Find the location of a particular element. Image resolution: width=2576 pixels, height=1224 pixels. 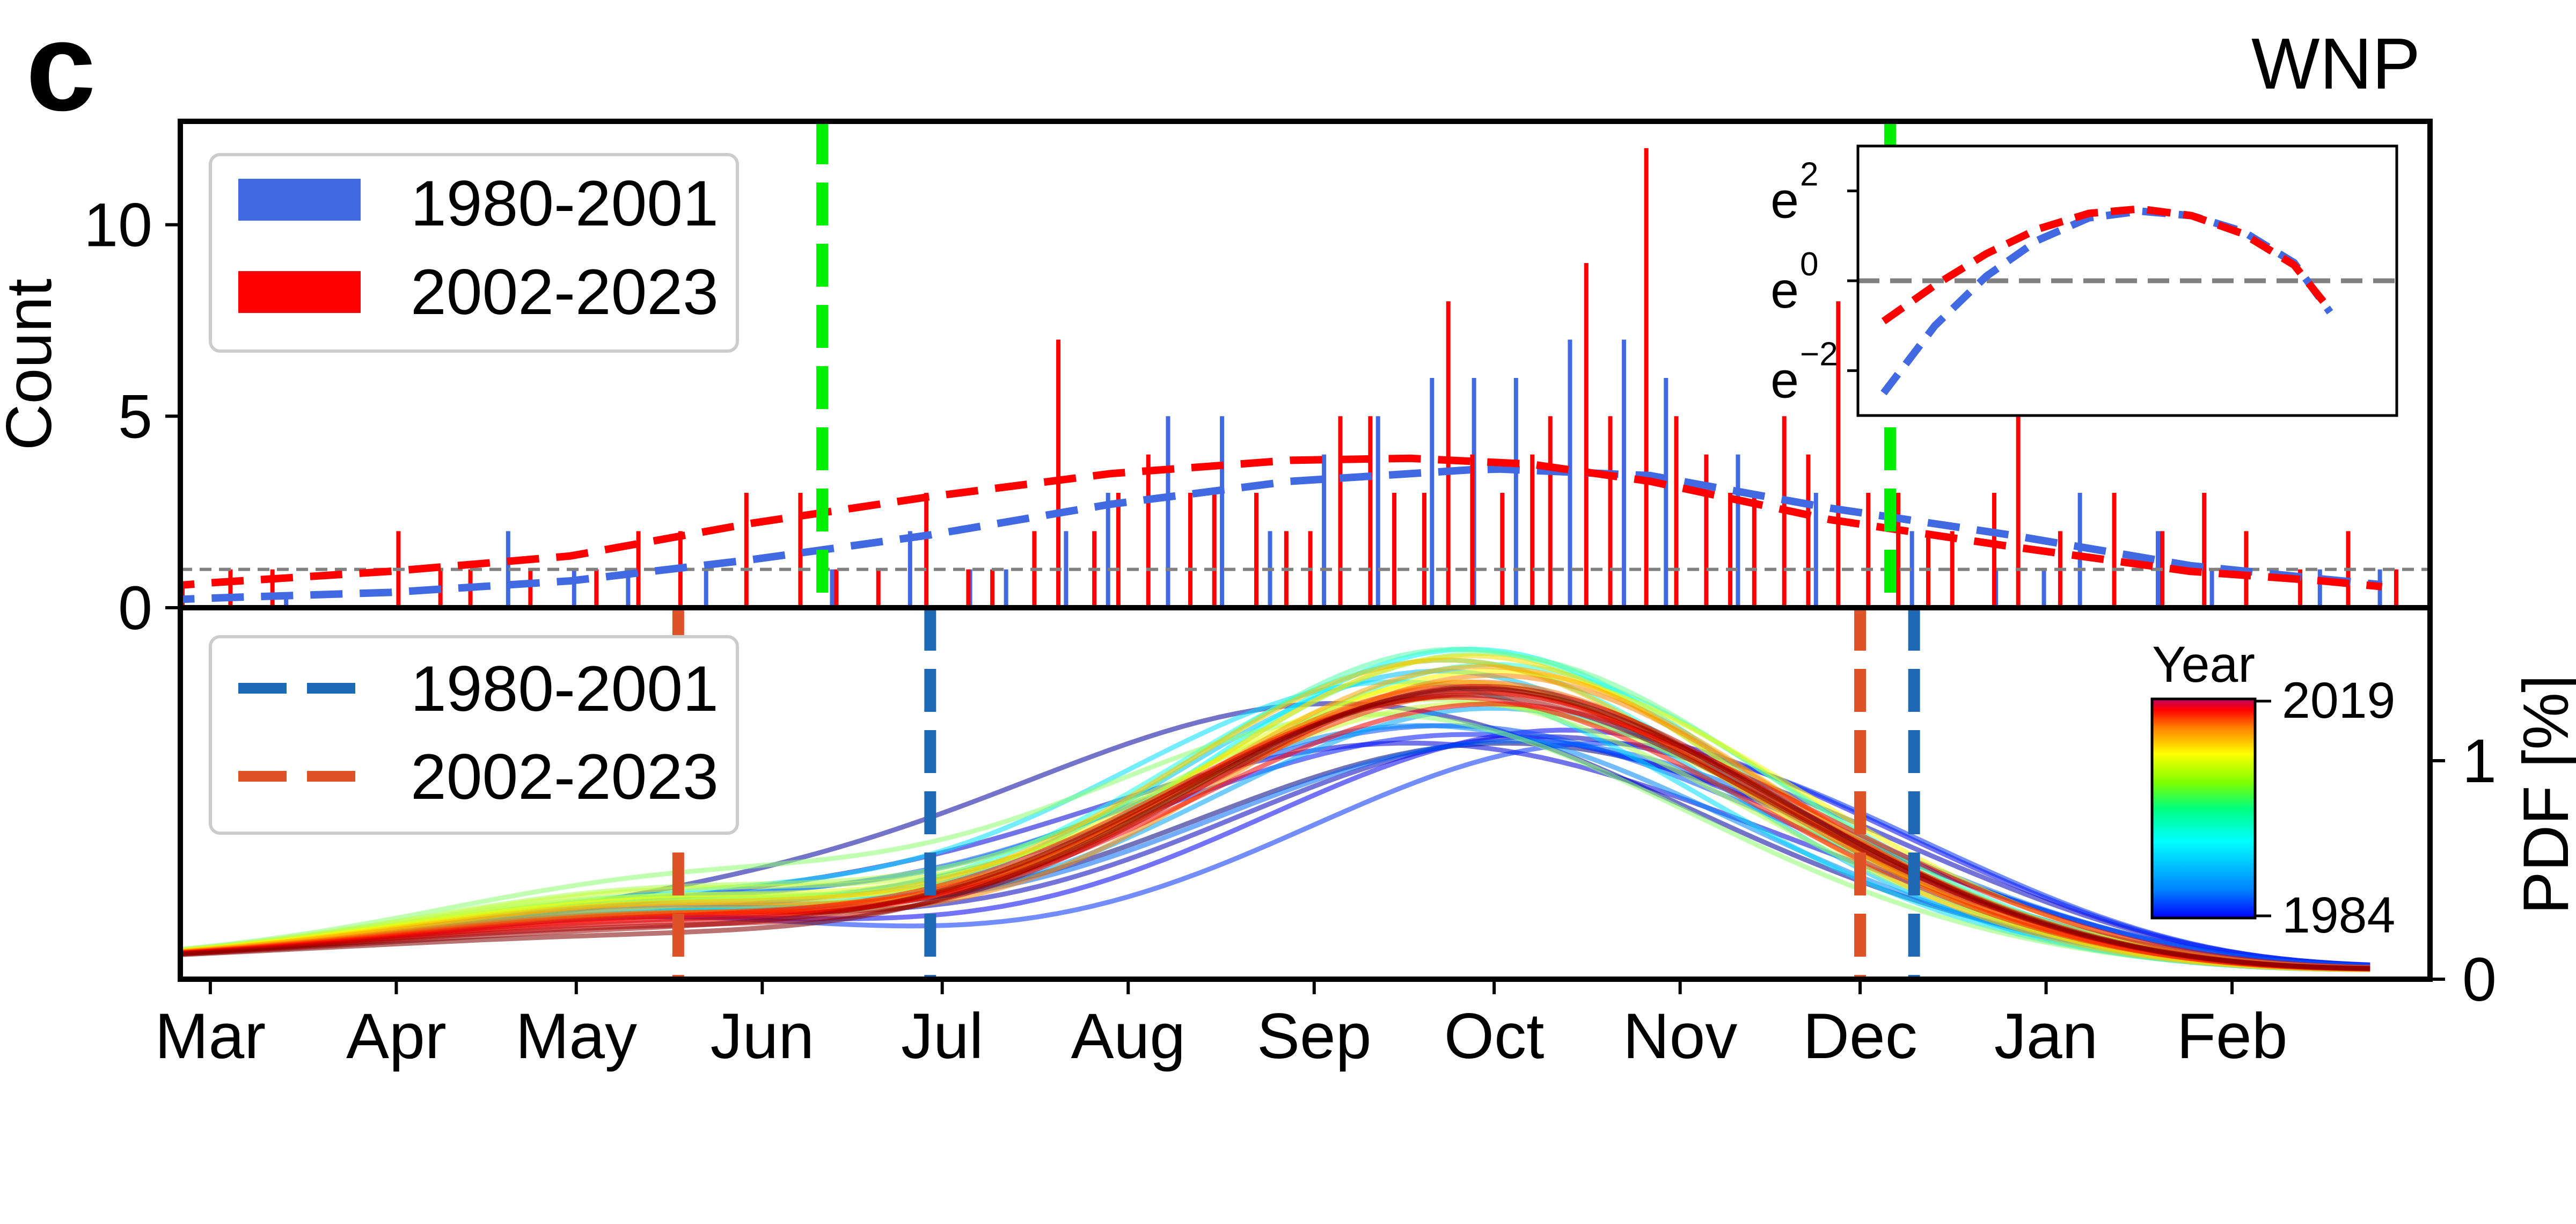

inset-marks is located at coordinates (2127, 300).